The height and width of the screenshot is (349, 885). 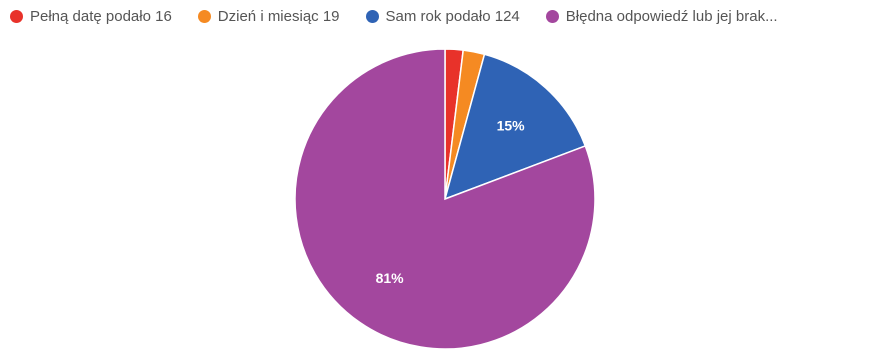 I want to click on slice-label-year-only: 15%, so click(x=511, y=126).